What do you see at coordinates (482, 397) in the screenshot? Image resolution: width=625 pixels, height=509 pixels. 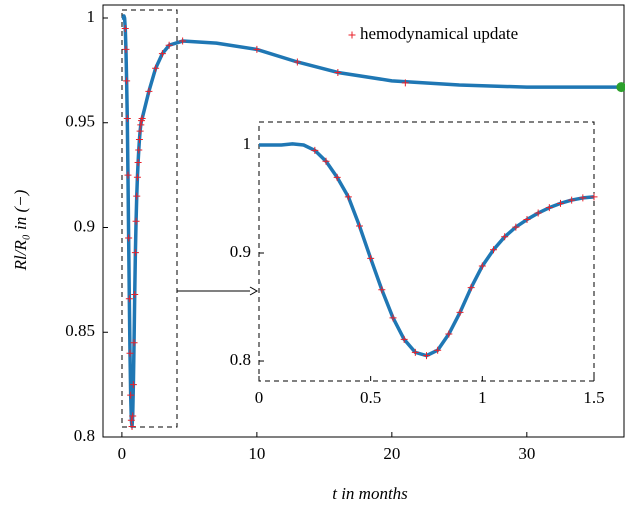 I see `x-tick-label: 1` at bounding box center [482, 397].